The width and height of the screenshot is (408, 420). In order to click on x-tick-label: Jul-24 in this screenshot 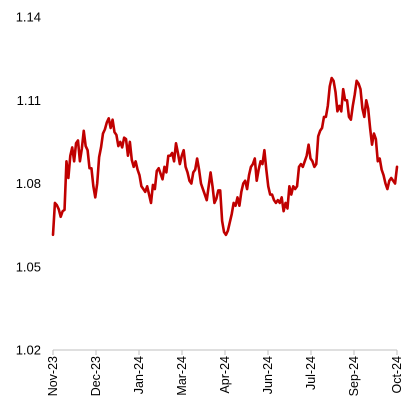, I will do `click(311, 373)`.